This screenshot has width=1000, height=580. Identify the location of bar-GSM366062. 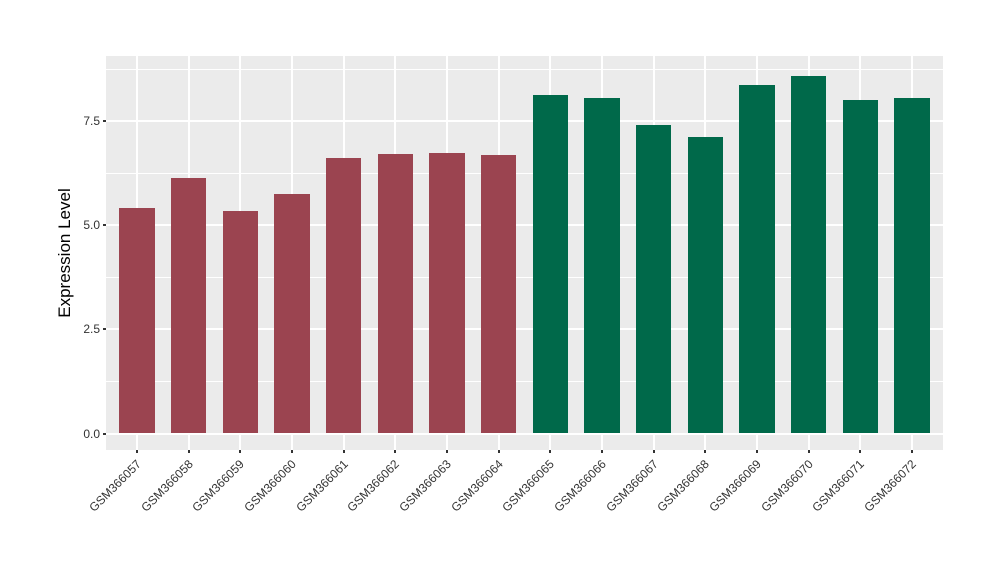
(395, 294).